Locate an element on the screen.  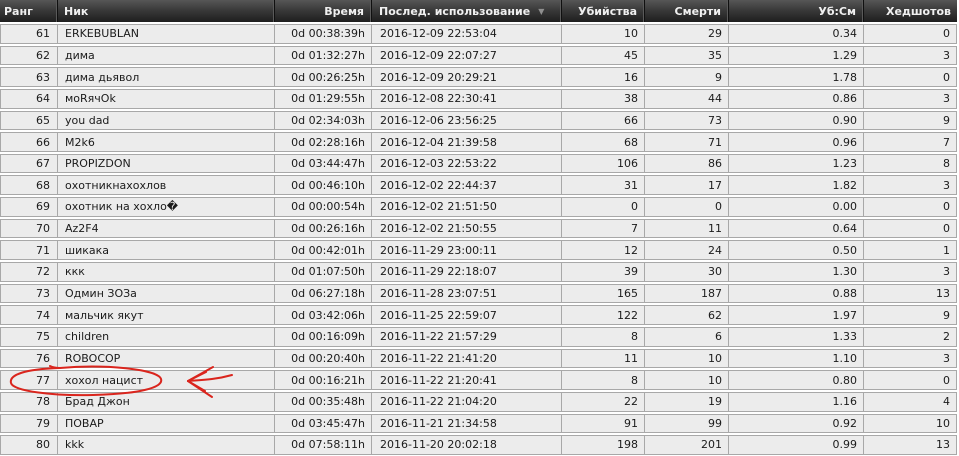
cell-last_use: 2016-12-09 22:07:27 is located at coordinates (466, 55).